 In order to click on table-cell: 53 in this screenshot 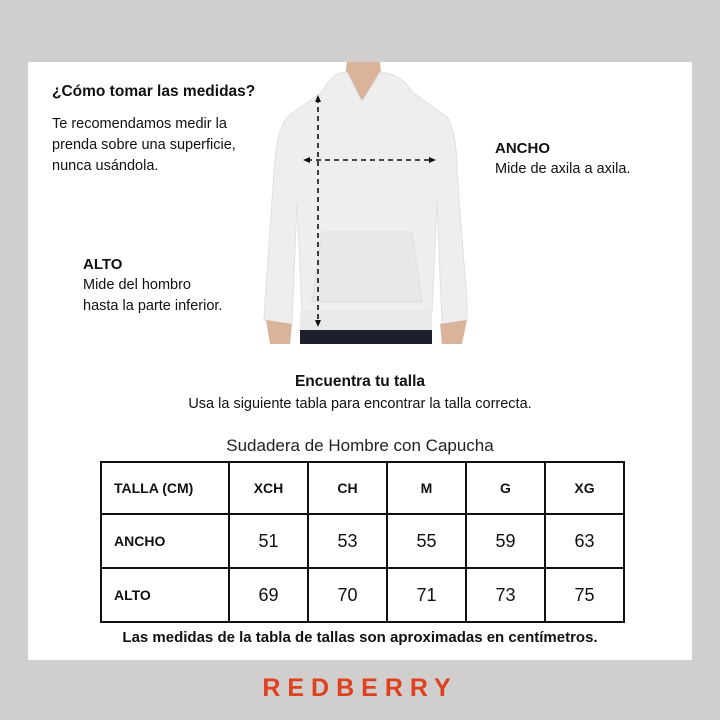, I will do `click(347, 541)`.